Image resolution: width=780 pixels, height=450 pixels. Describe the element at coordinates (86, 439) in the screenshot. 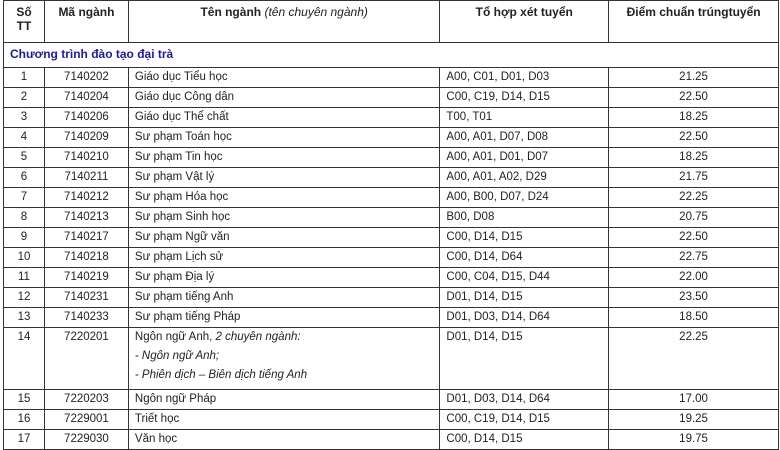

I see `cell-ma-nganh: 7229030` at that location.